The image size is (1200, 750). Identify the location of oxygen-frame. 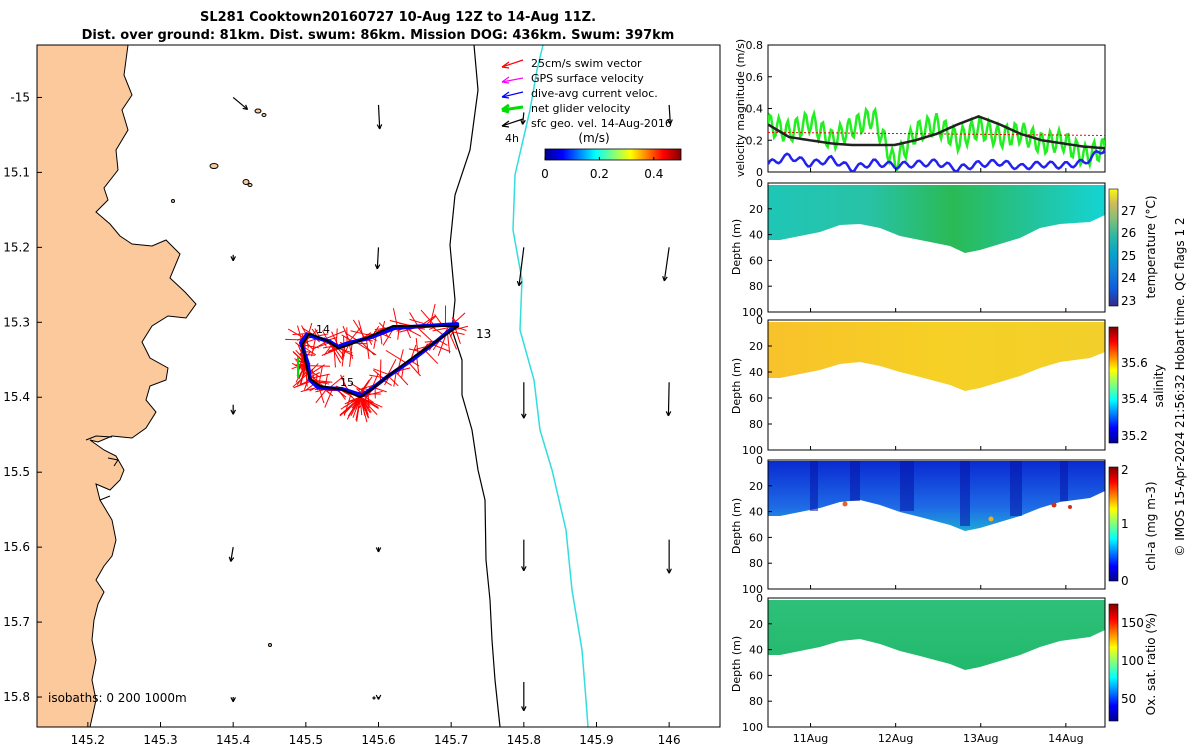
(936, 662).